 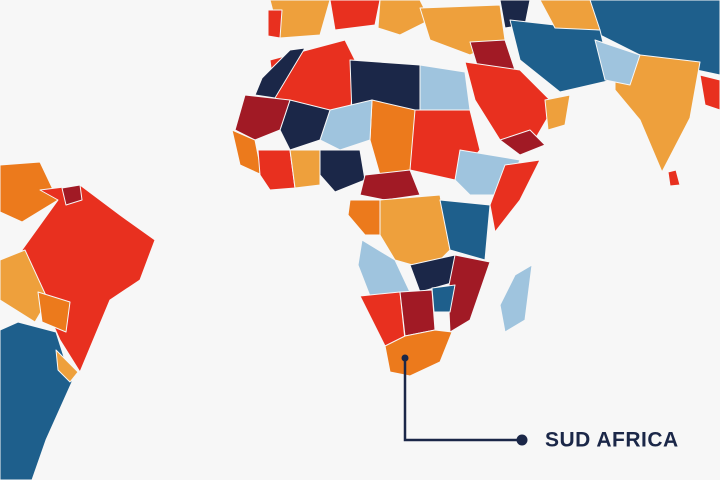 What do you see at coordinates (418, 353) in the screenshot?
I see `south-africa` at bounding box center [418, 353].